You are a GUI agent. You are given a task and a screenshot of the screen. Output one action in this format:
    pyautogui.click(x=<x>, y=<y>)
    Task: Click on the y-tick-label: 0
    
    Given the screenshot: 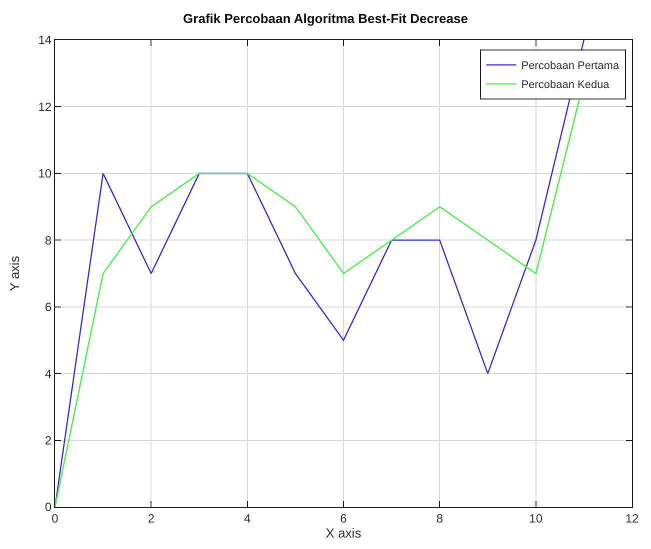 What is the action you would take?
    pyautogui.click(x=48, y=507)
    